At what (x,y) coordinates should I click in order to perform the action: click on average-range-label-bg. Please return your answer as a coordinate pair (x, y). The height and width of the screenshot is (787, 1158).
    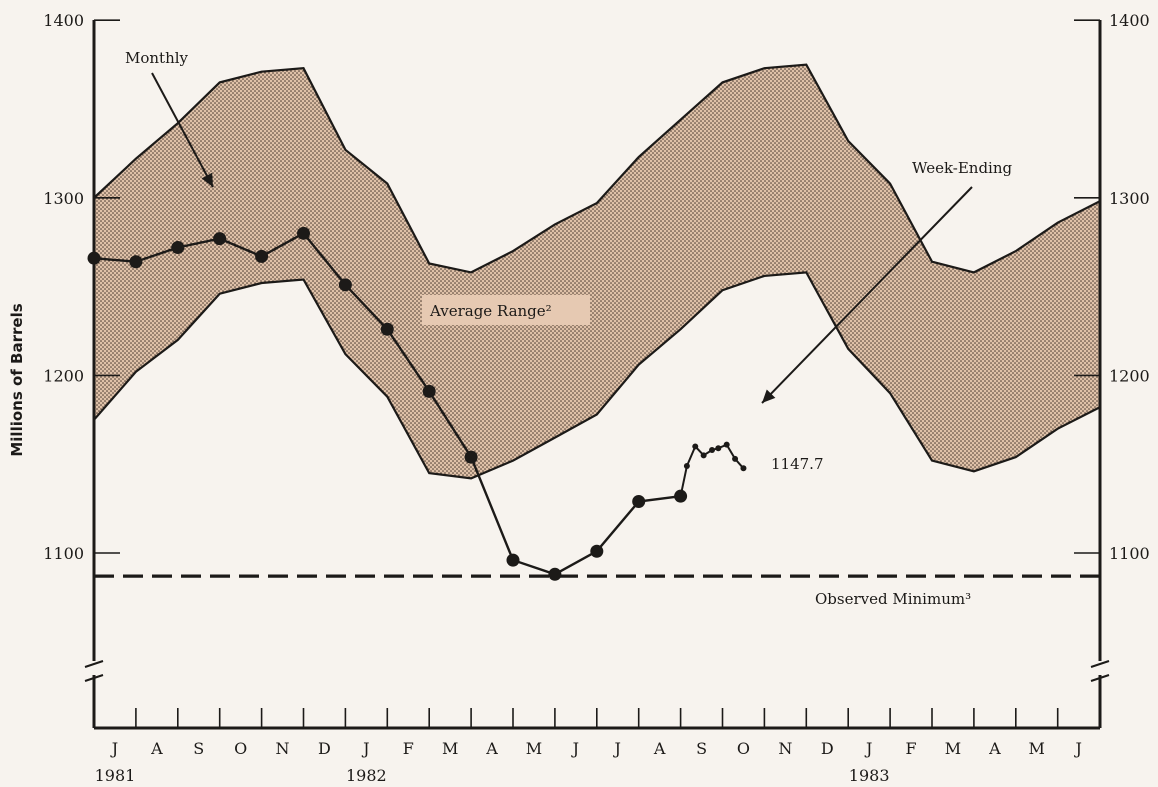
    Looking at the image, I should click on (506, 310).